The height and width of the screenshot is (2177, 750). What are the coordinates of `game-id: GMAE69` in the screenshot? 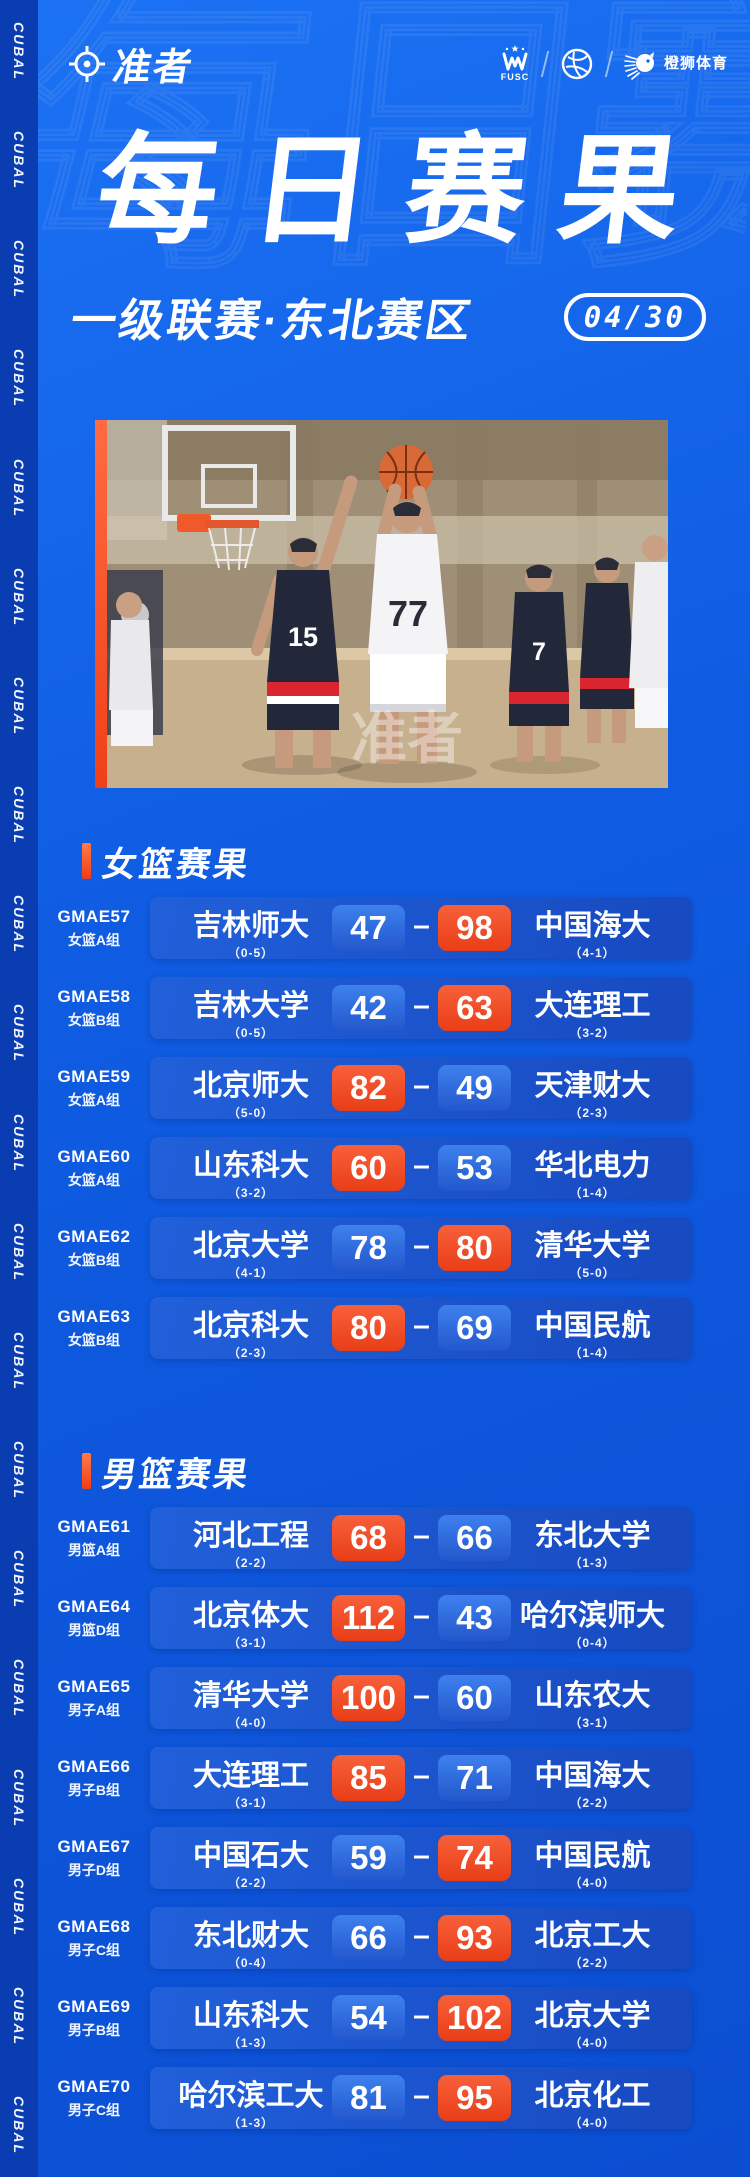 It's located at (94, 2006).